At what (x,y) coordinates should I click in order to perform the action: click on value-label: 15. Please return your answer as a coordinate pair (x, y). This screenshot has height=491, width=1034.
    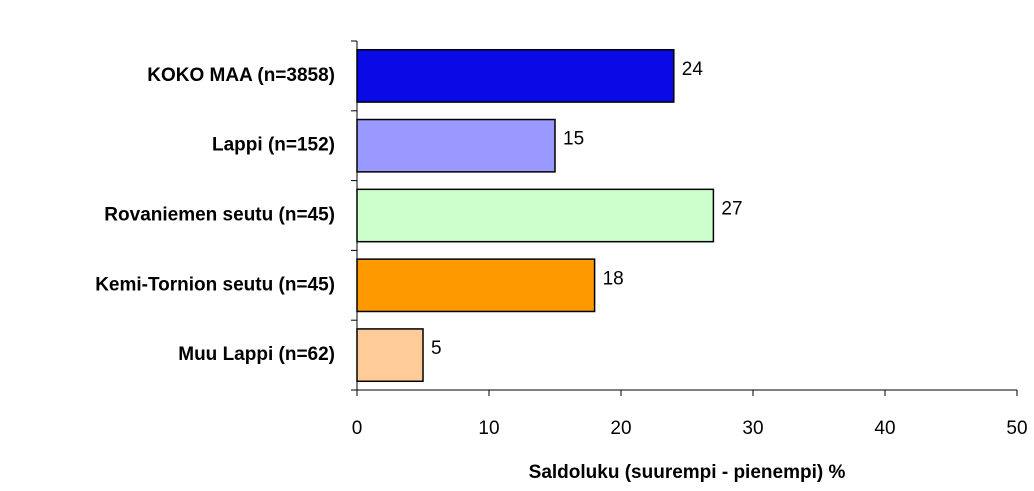
    Looking at the image, I should click on (573, 139).